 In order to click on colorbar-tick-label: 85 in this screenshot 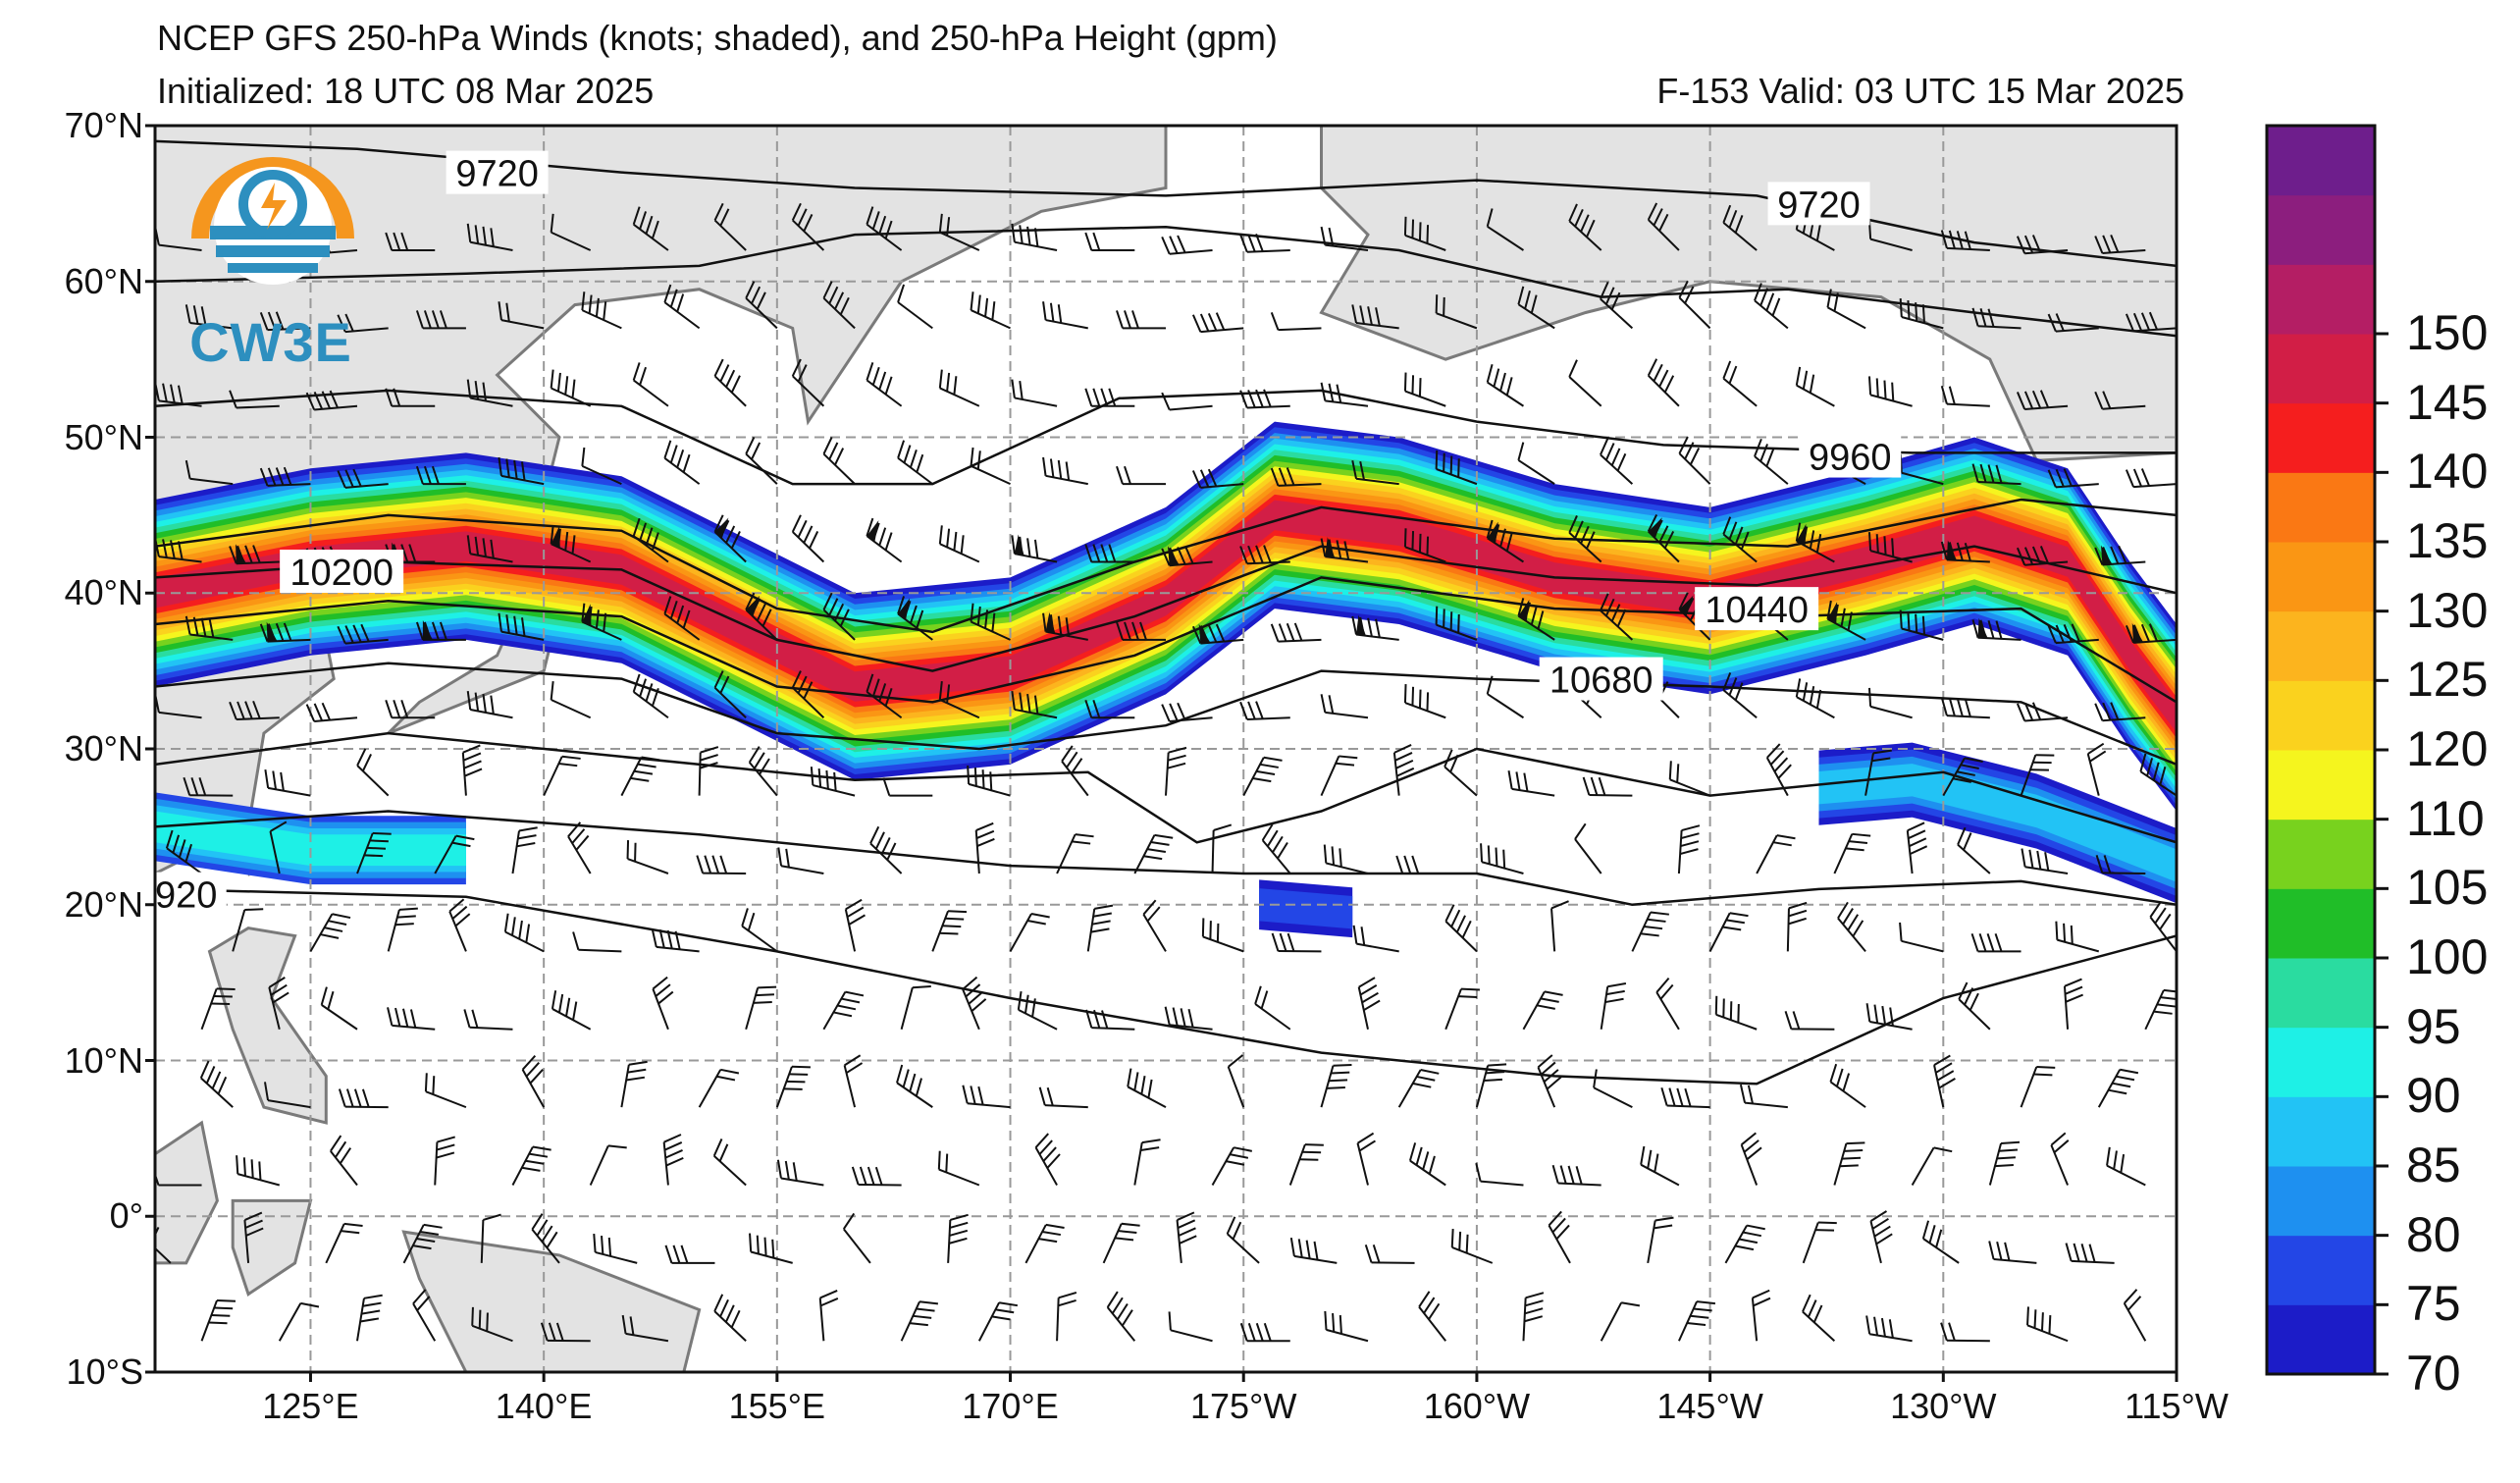, I will do `click(2433, 1165)`.